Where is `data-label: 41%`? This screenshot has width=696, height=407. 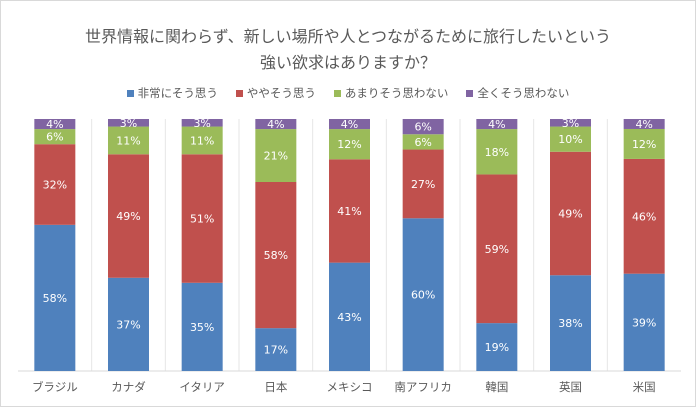 data-label: 41% is located at coordinates (349, 211).